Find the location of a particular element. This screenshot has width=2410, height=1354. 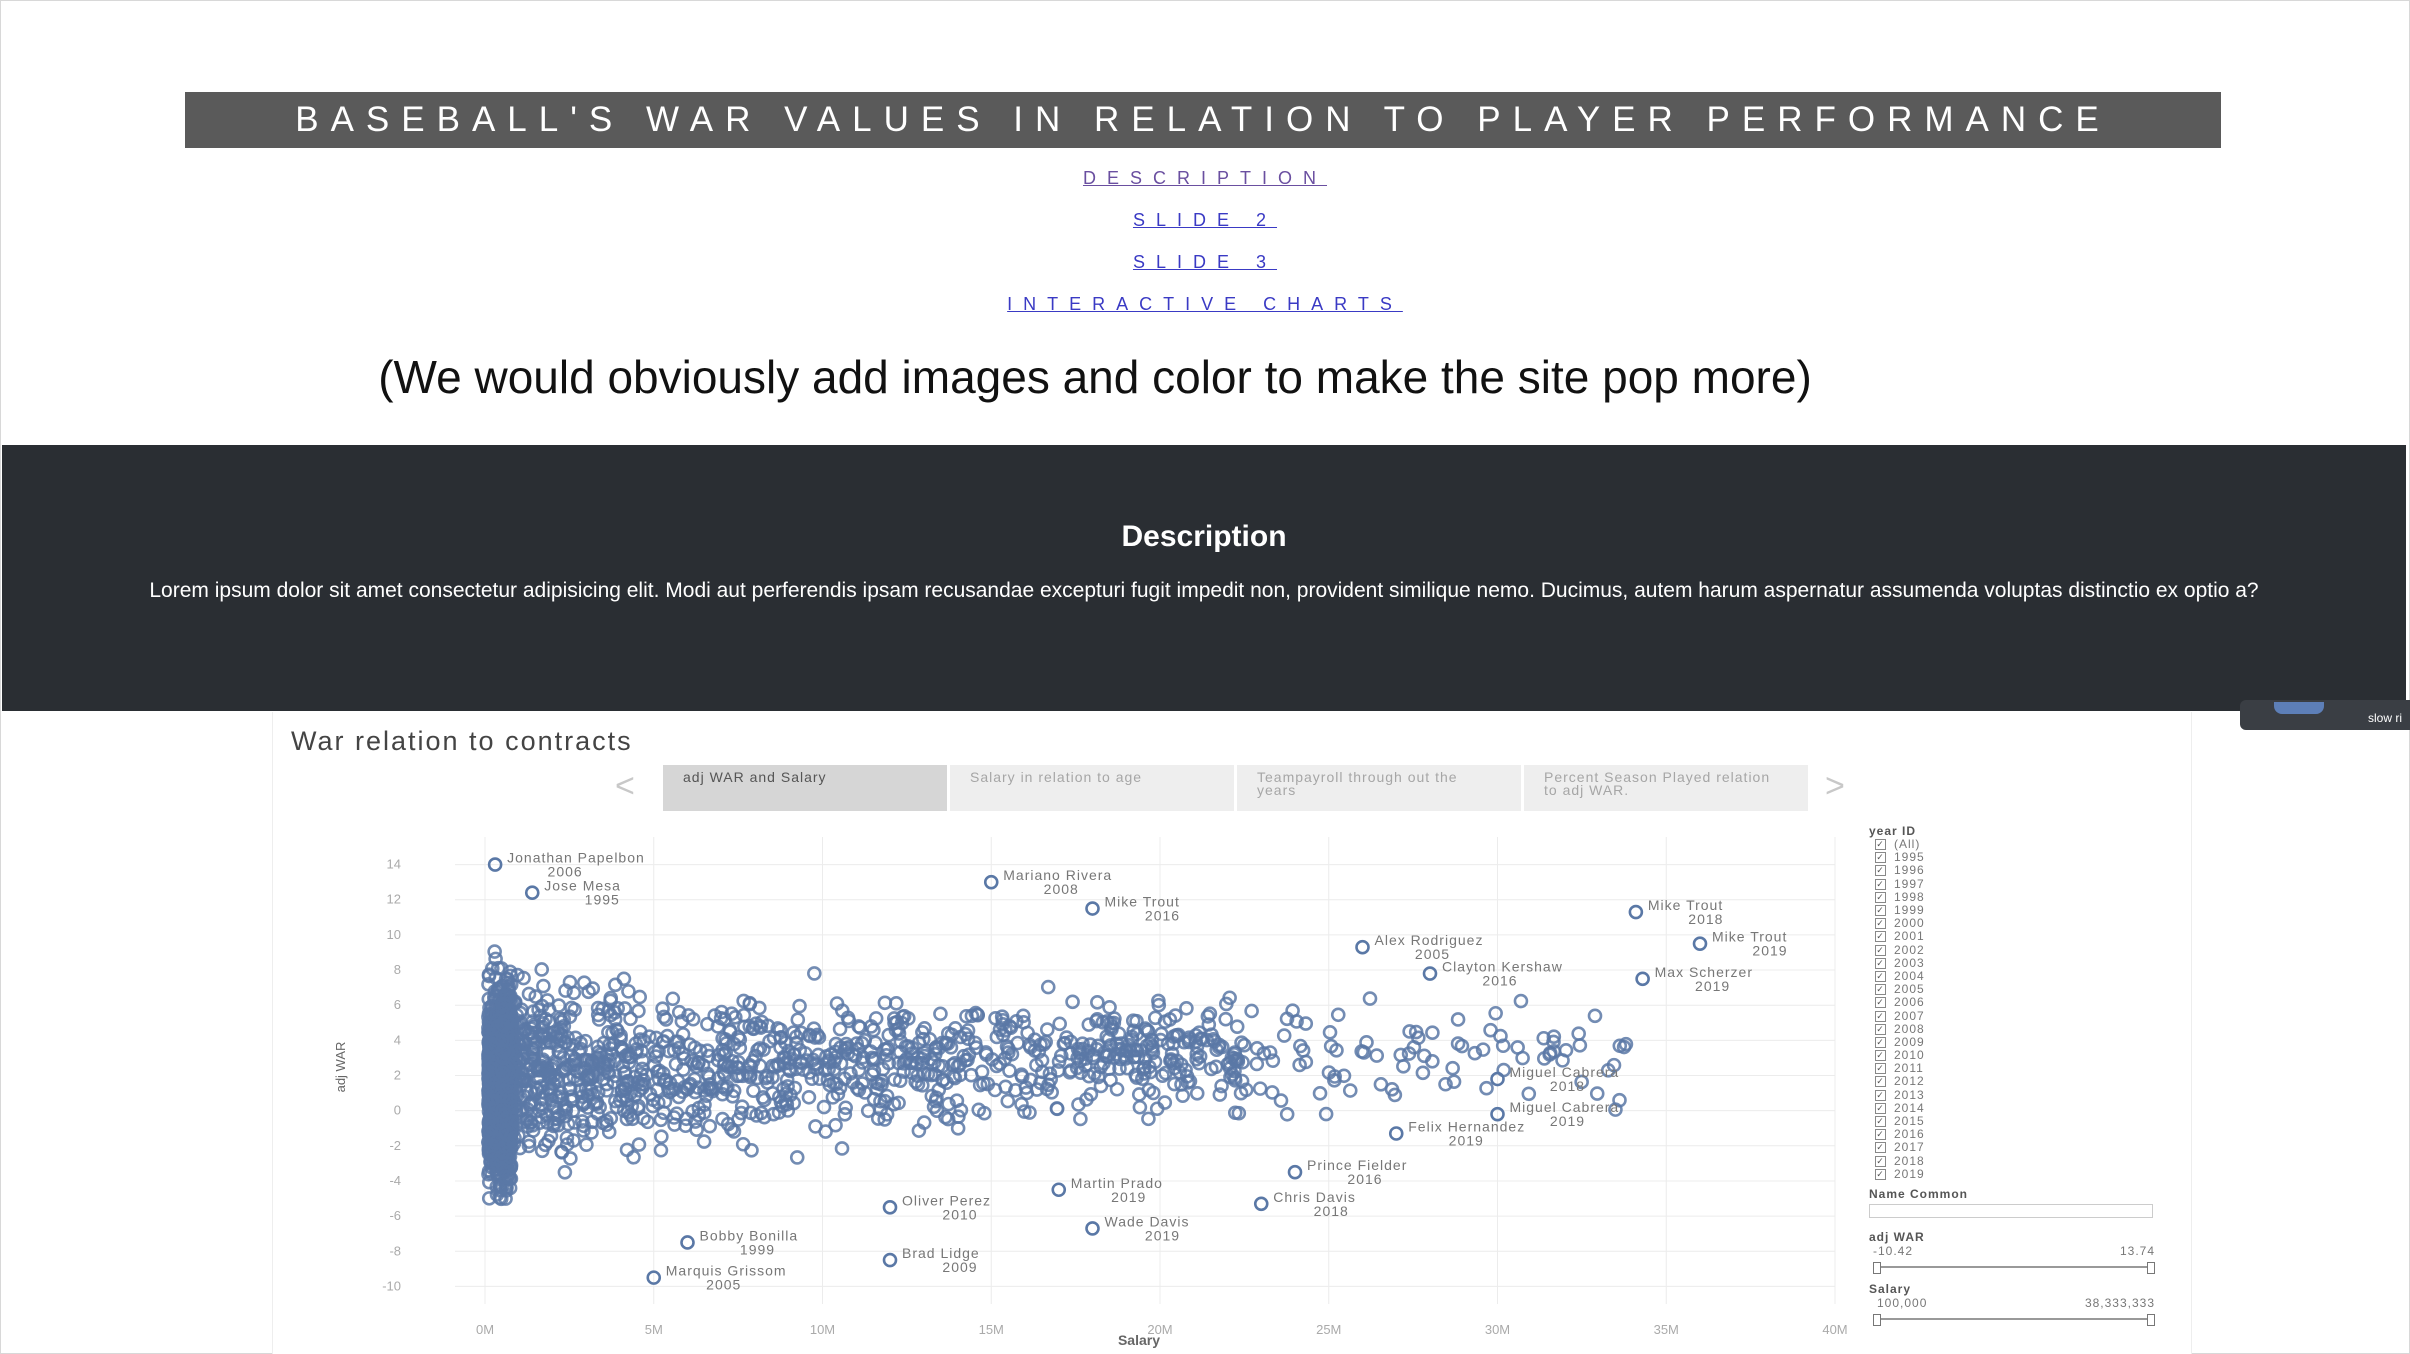

year-filter-option: ✓ 2019 is located at coordinates (2014, 1174).